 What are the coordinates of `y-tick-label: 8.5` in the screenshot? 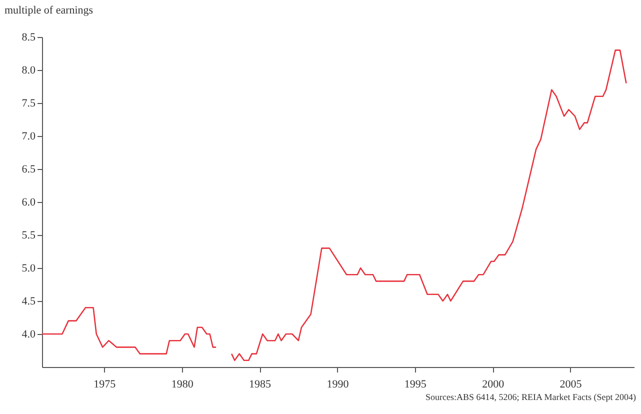 It's located at (29, 38).